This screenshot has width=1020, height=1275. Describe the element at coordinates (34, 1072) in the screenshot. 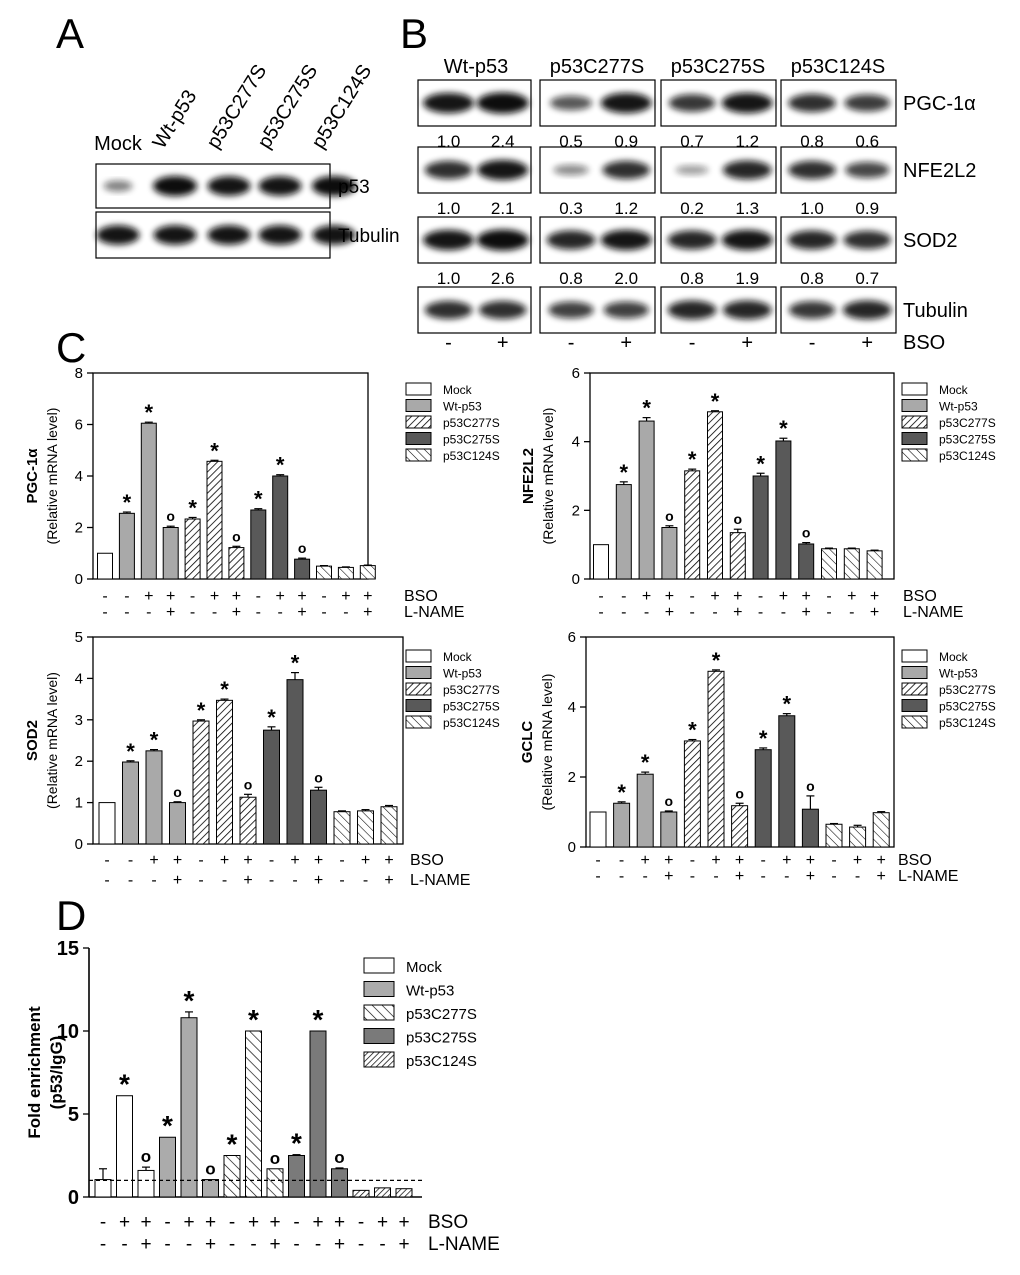

I see `y-axis-title: Fold enrichment` at that location.